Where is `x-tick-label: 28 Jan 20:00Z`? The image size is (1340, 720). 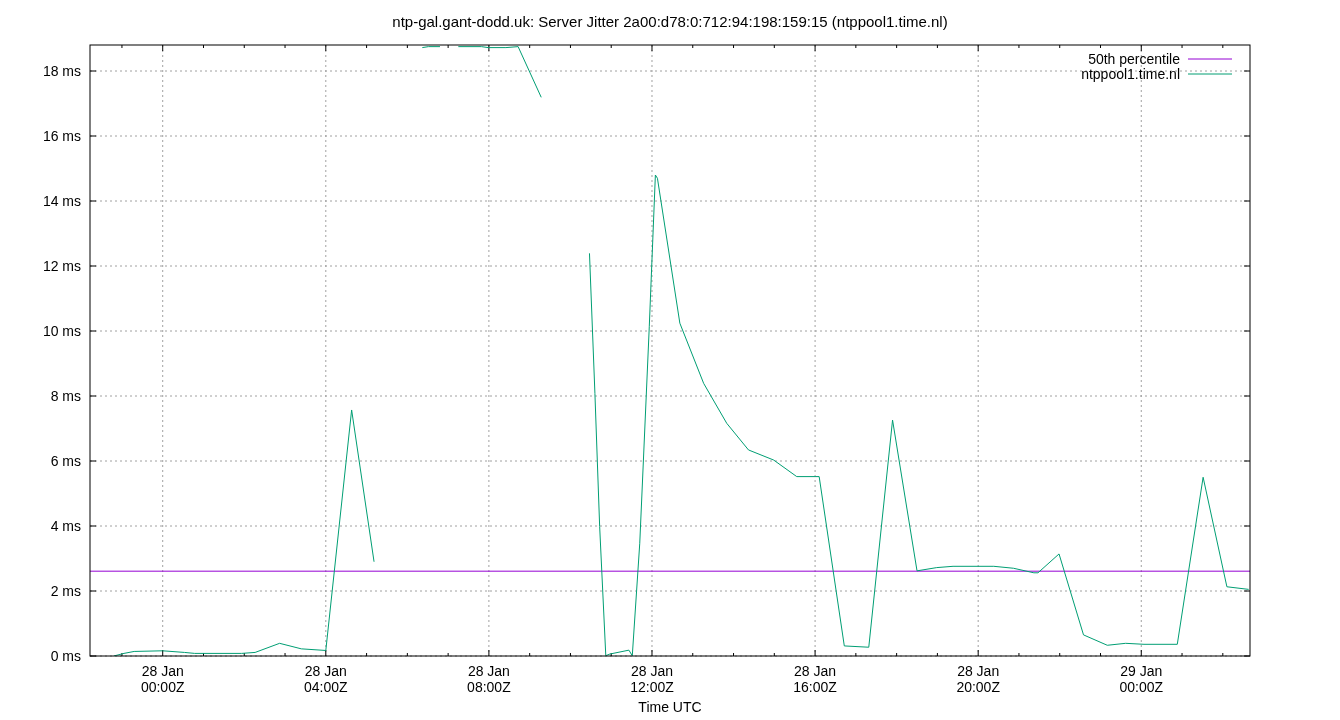 x-tick-label: 28 Jan 20:00Z is located at coordinates (978, 679).